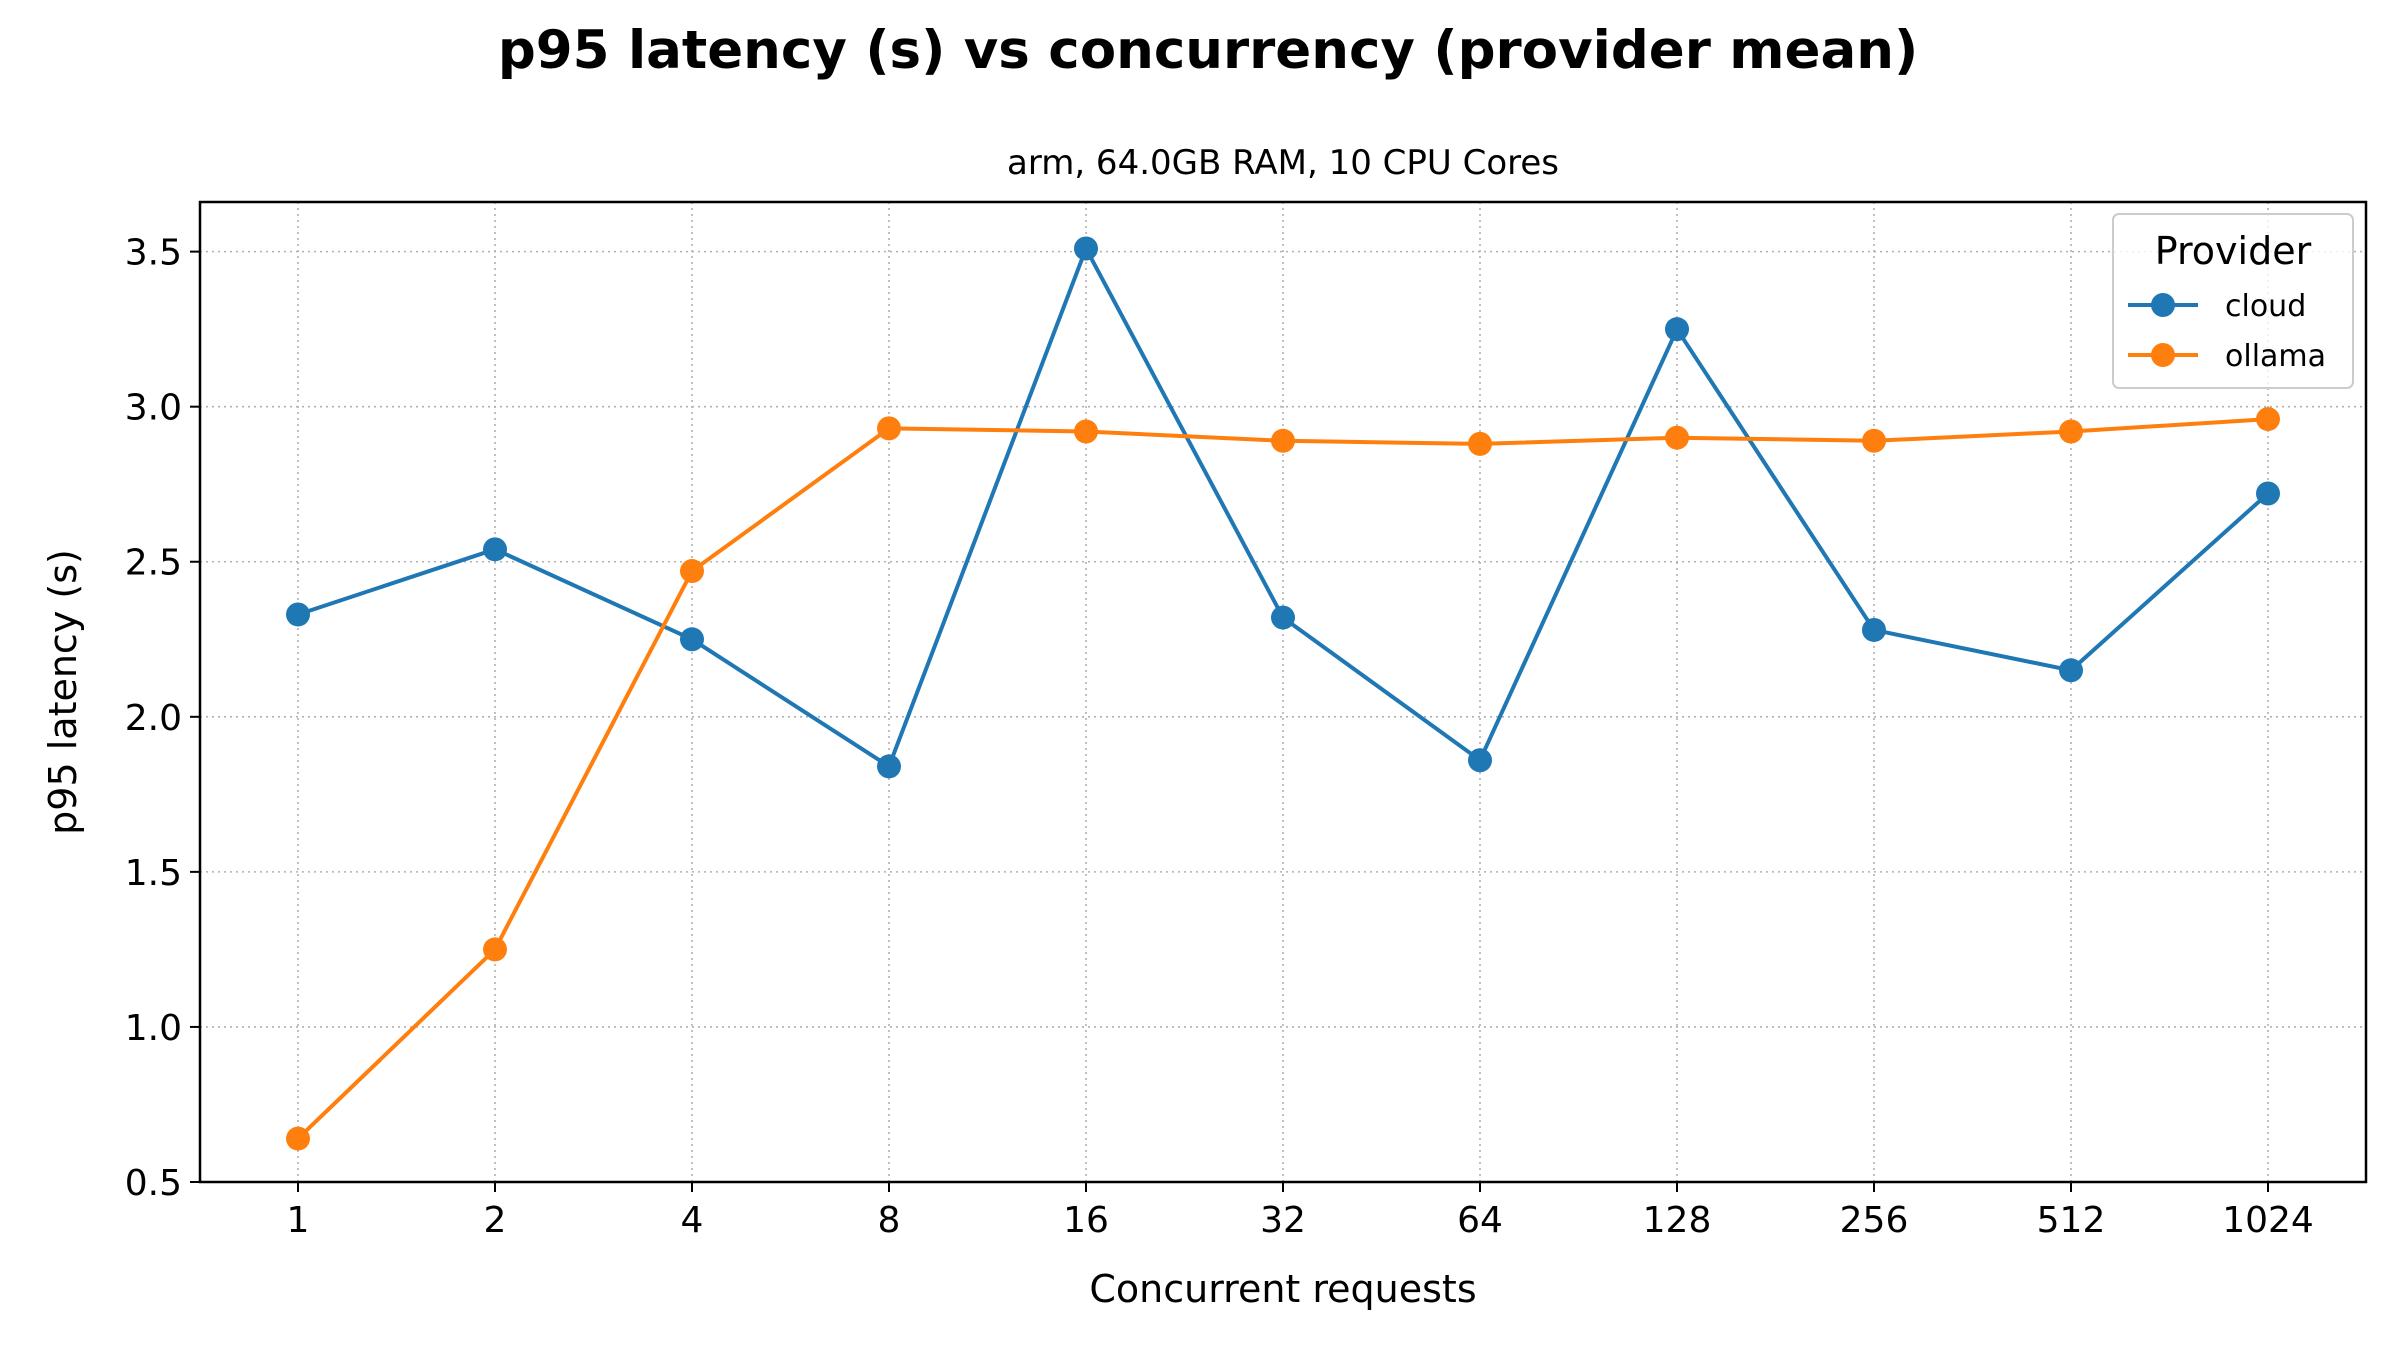  What do you see at coordinates (889, 1220) in the screenshot?
I see `x-tick-label: 8` at bounding box center [889, 1220].